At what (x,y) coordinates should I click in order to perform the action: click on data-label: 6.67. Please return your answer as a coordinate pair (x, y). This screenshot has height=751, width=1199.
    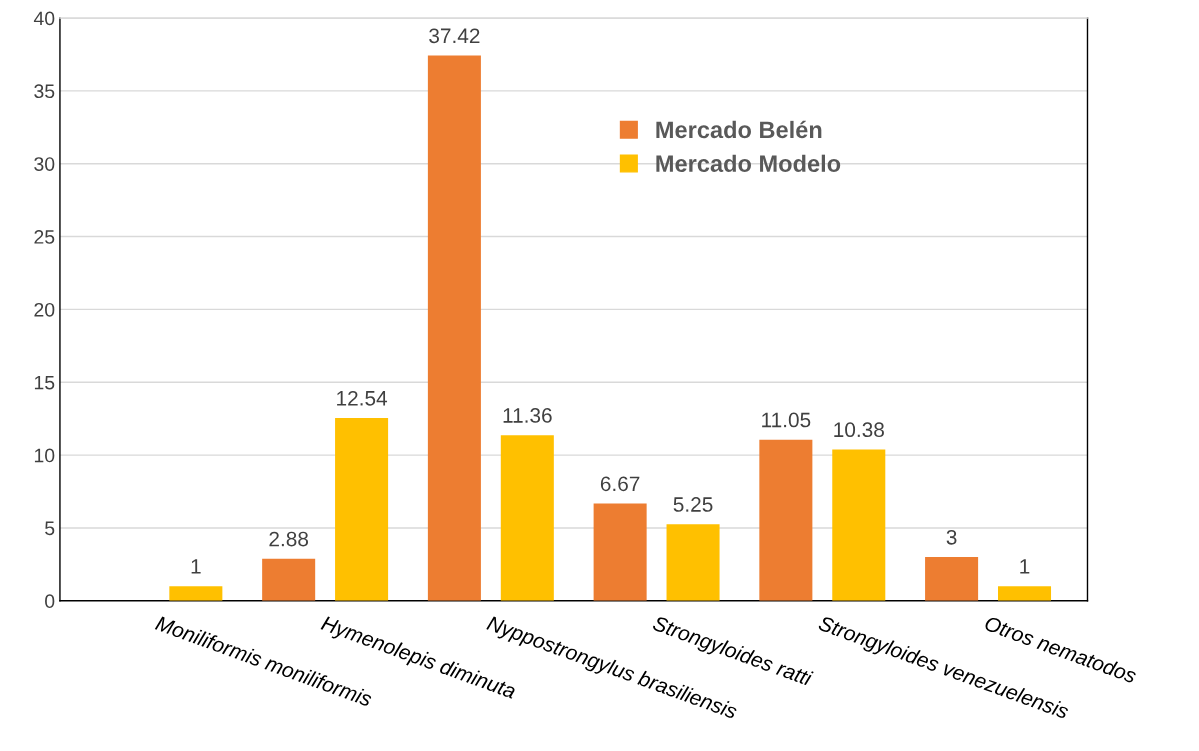
    Looking at the image, I should click on (620, 484).